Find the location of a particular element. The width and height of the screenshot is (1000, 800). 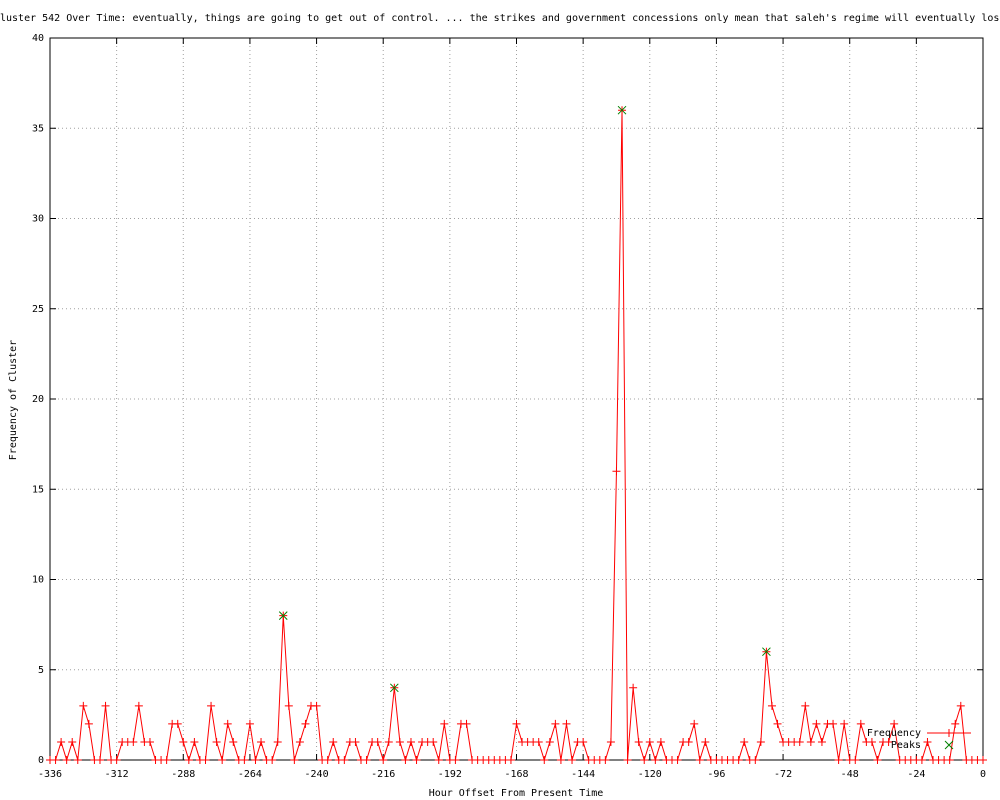

x-tick-label: -24 is located at coordinates (916, 774).